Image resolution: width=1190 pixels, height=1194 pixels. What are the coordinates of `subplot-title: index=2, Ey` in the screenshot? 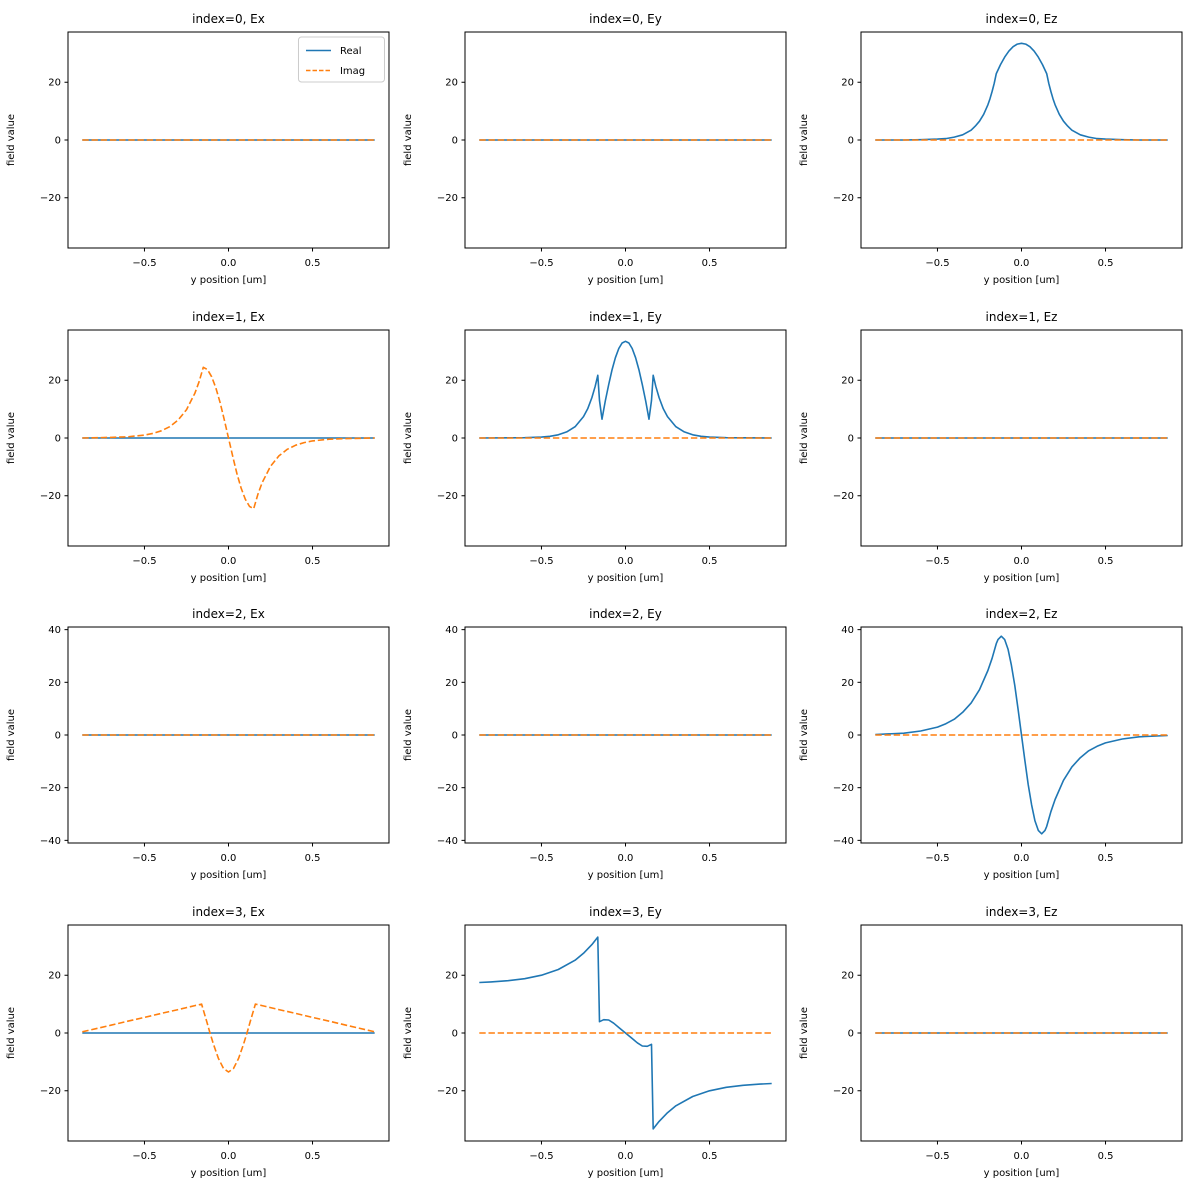 It's located at (625, 614).